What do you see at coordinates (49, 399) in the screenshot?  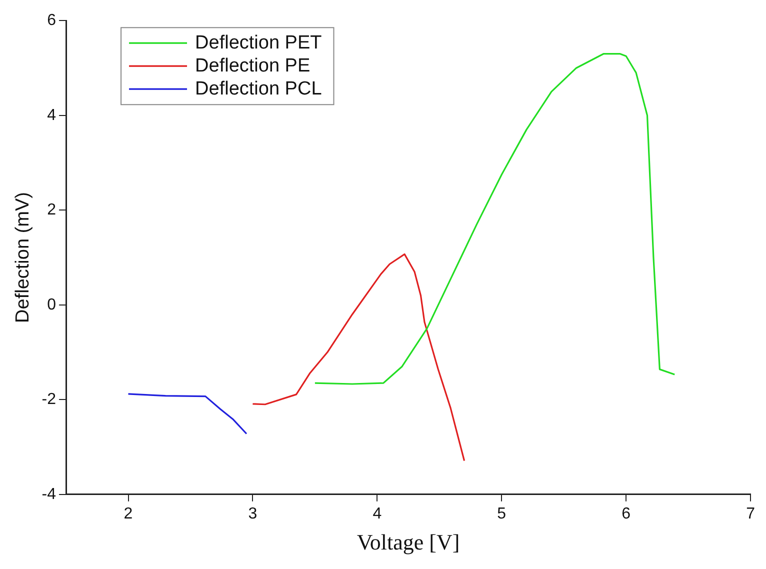 I see `y-tick-label: -2` at bounding box center [49, 399].